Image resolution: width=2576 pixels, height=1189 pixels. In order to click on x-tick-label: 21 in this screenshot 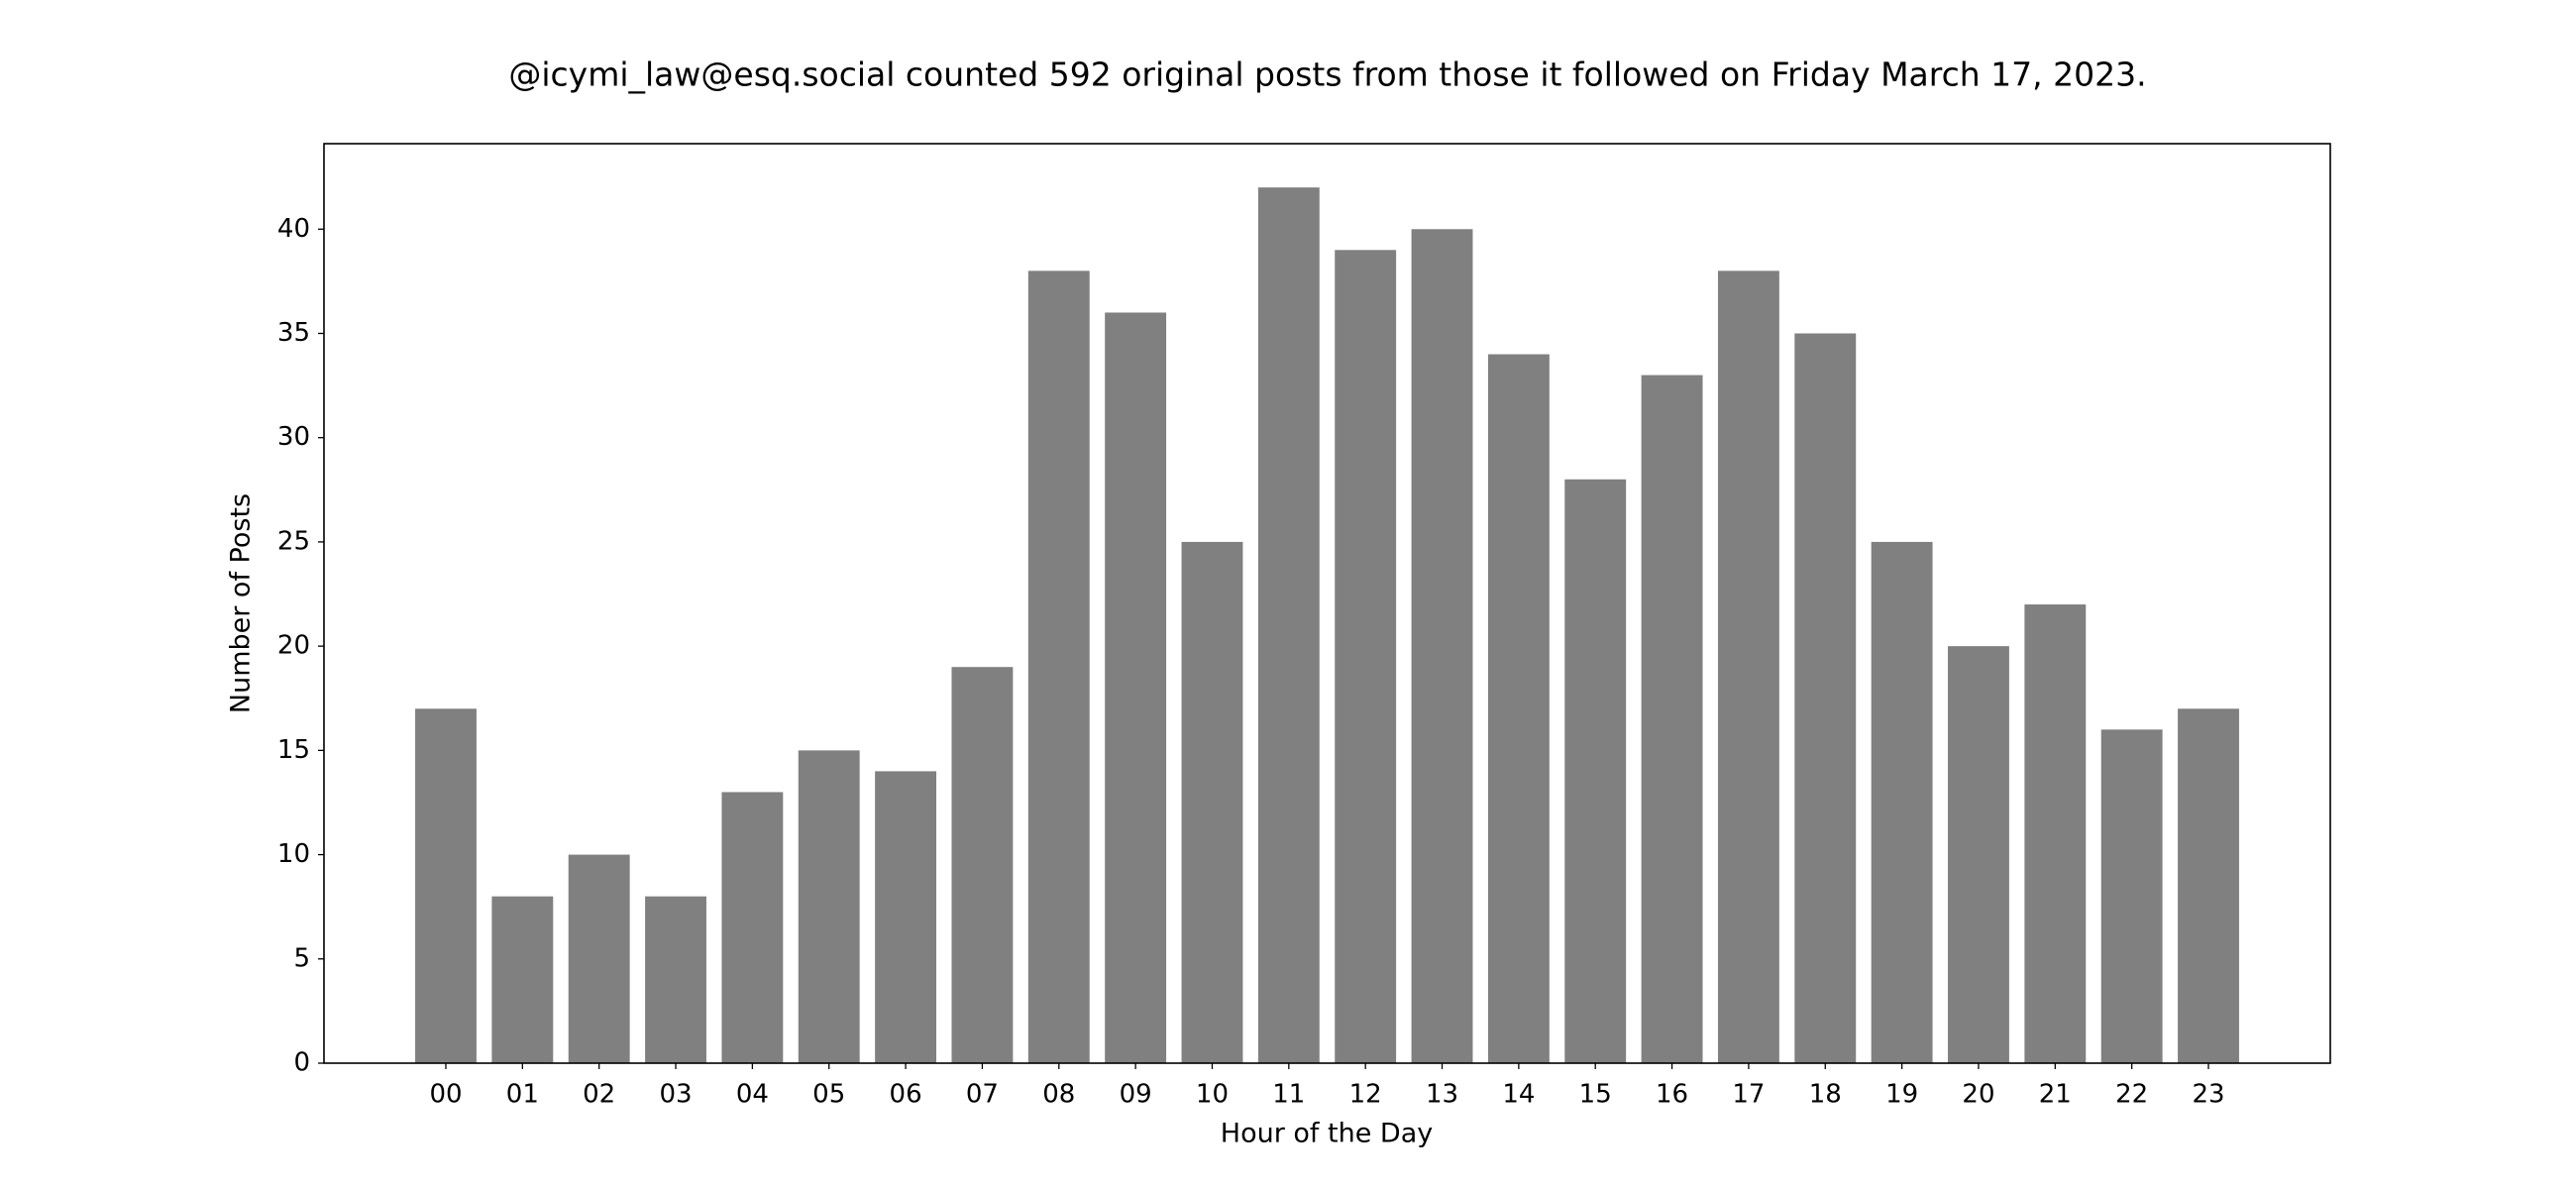, I will do `click(2055, 1095)`.